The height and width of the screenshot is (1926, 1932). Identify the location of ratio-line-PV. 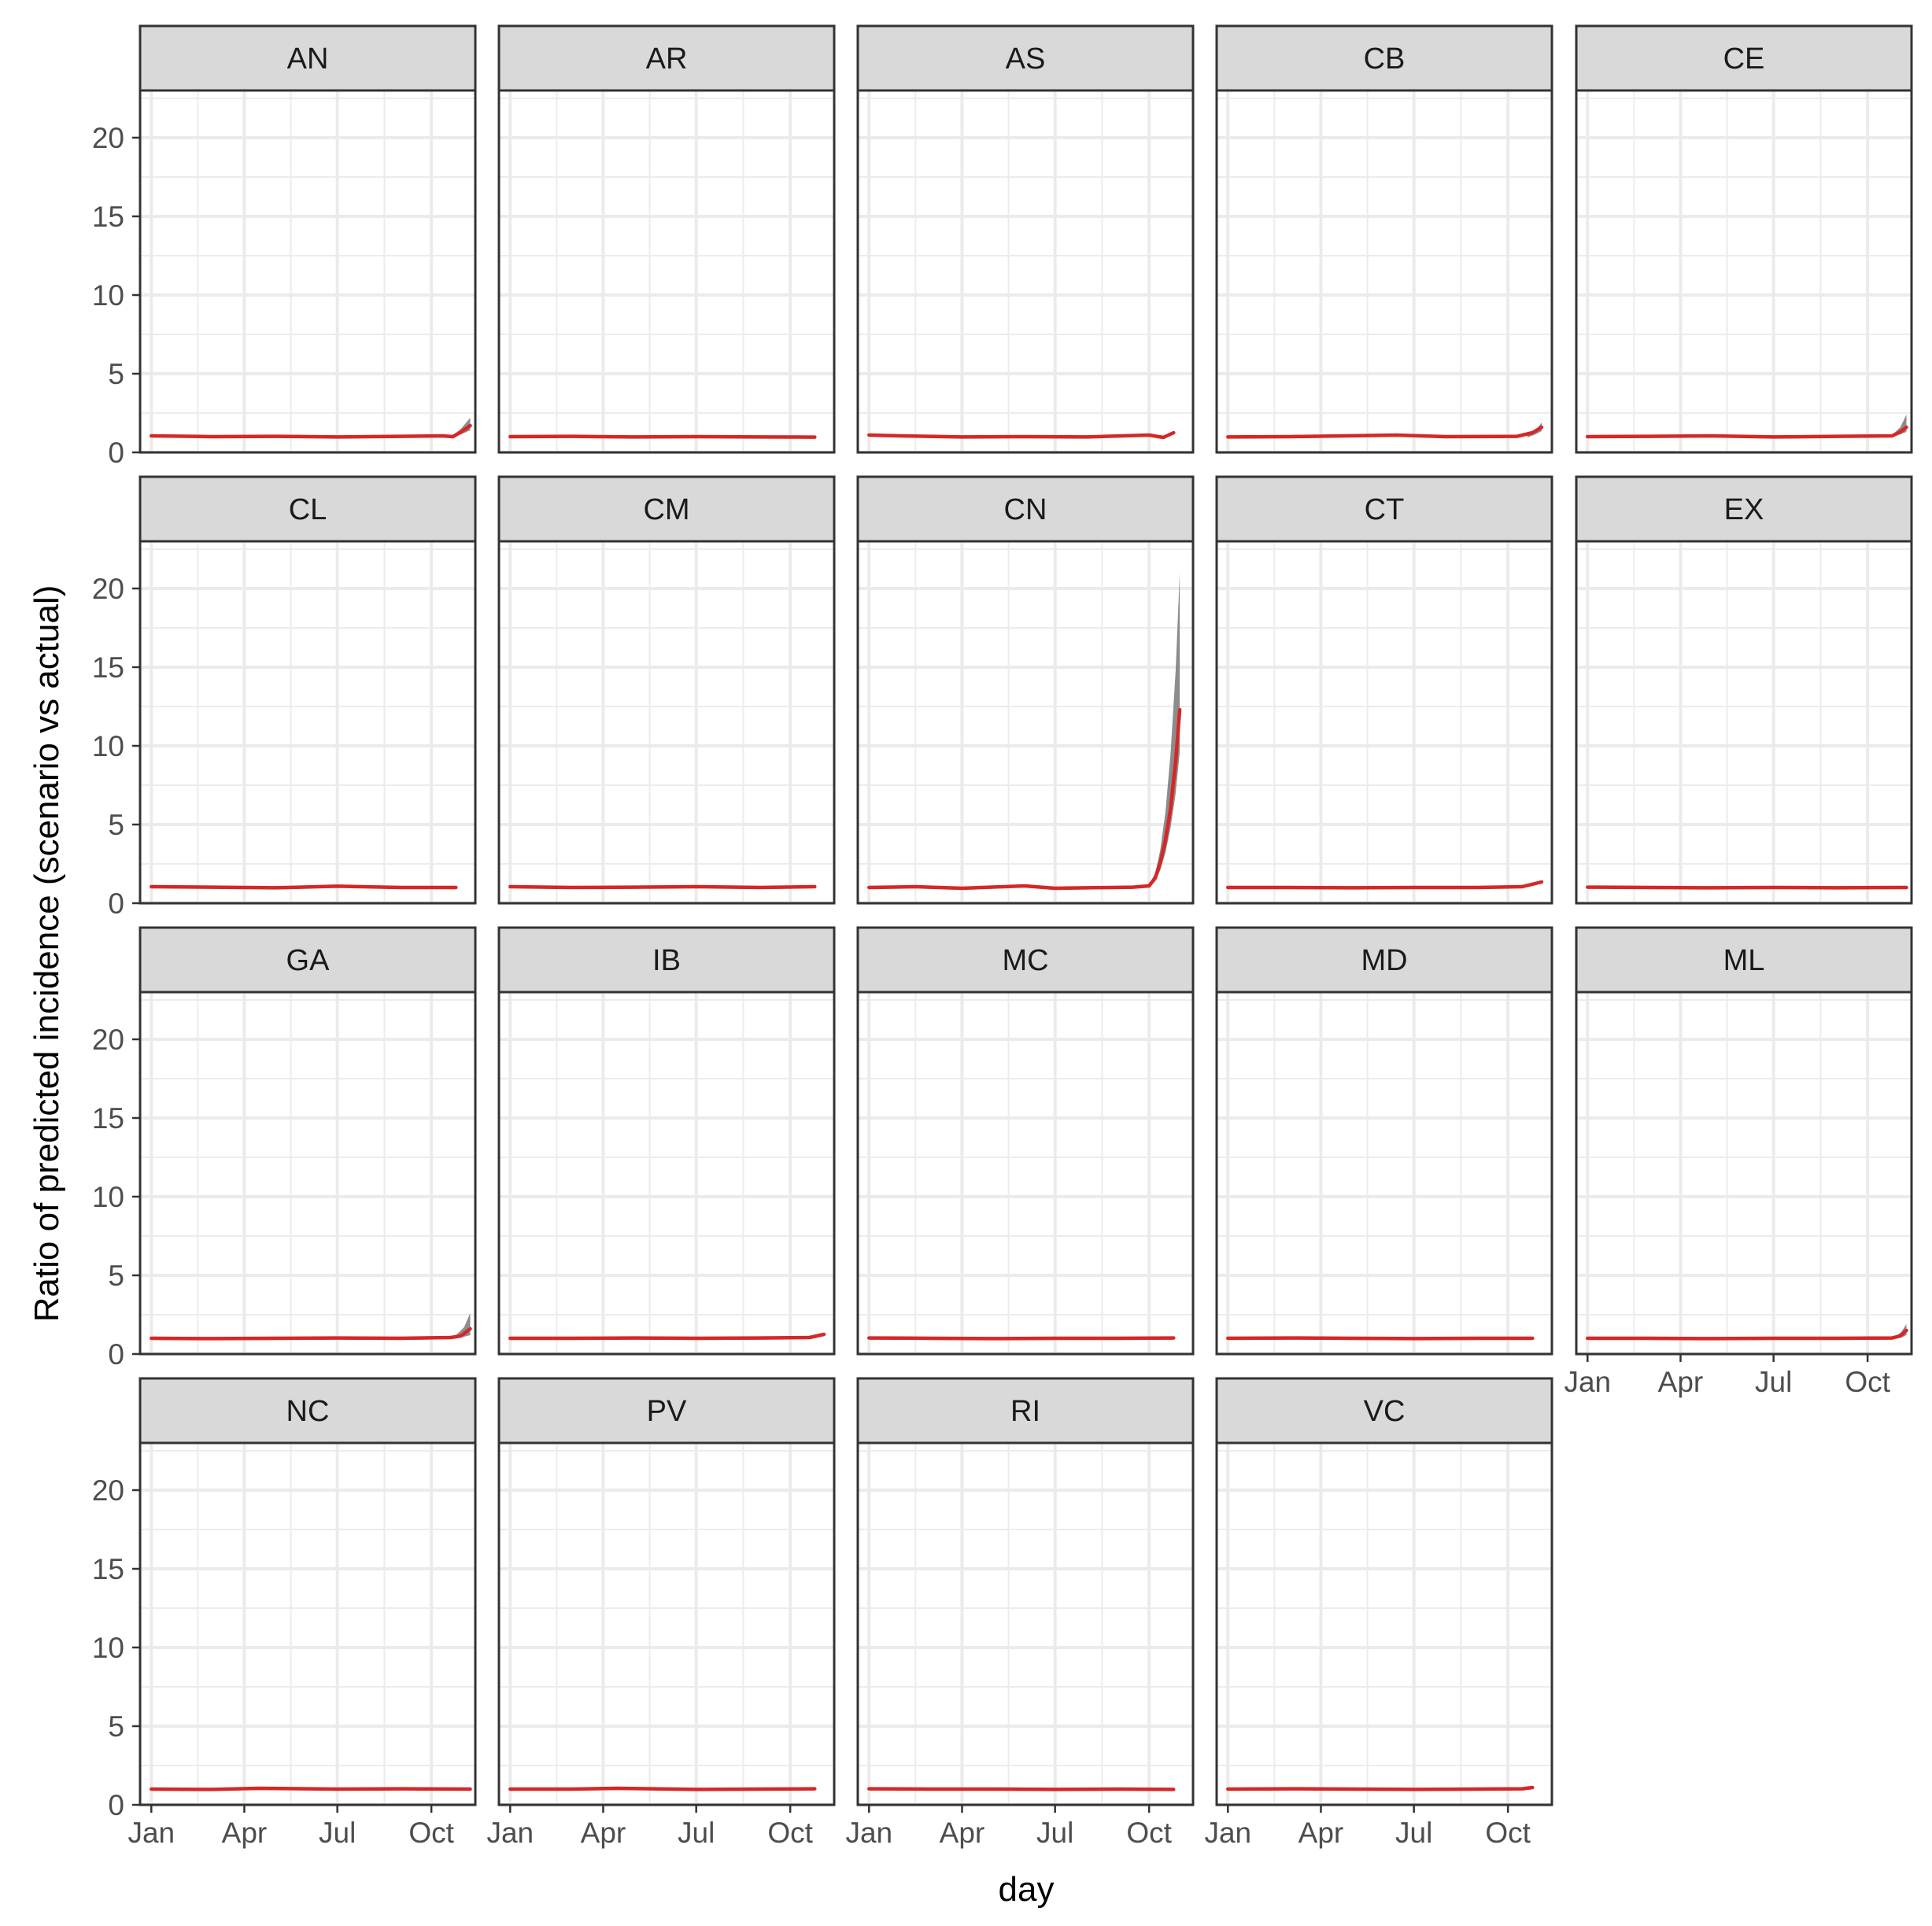
(662, 1788).